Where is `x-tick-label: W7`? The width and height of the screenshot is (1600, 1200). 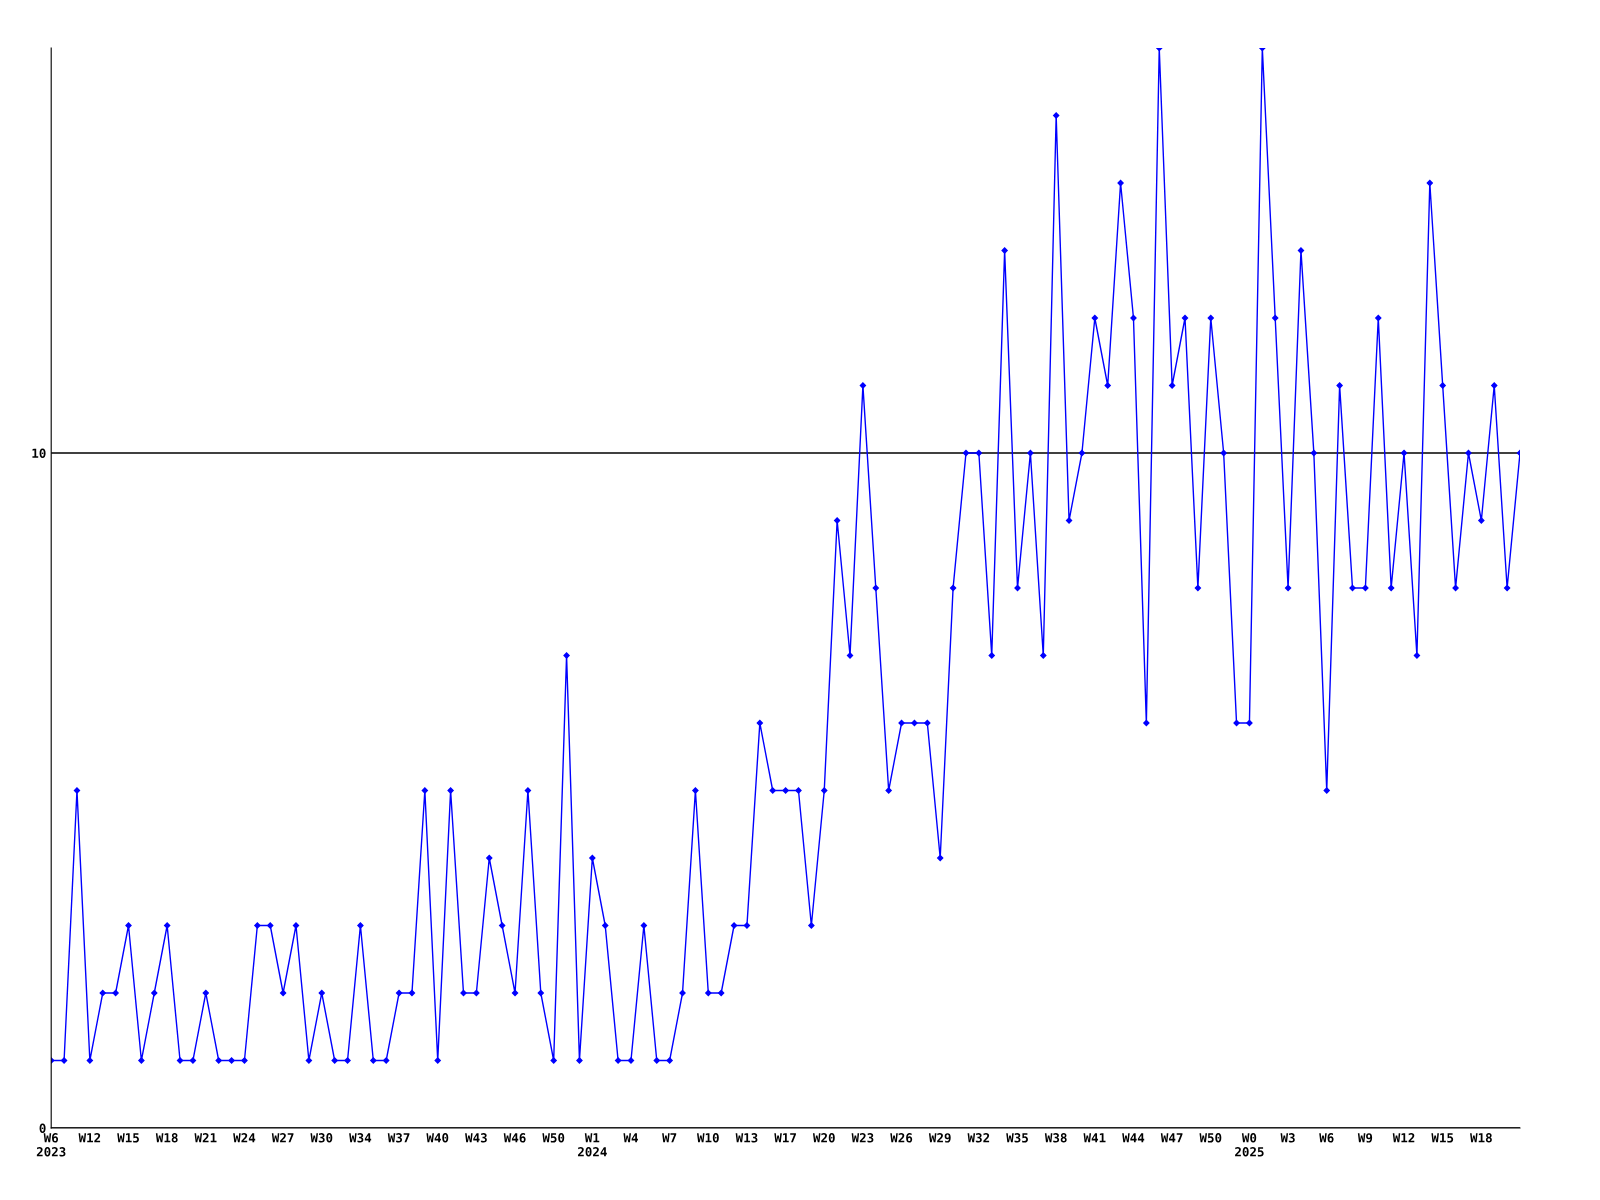
x-tick-label: W7 is located at coordinates (669, 1138).